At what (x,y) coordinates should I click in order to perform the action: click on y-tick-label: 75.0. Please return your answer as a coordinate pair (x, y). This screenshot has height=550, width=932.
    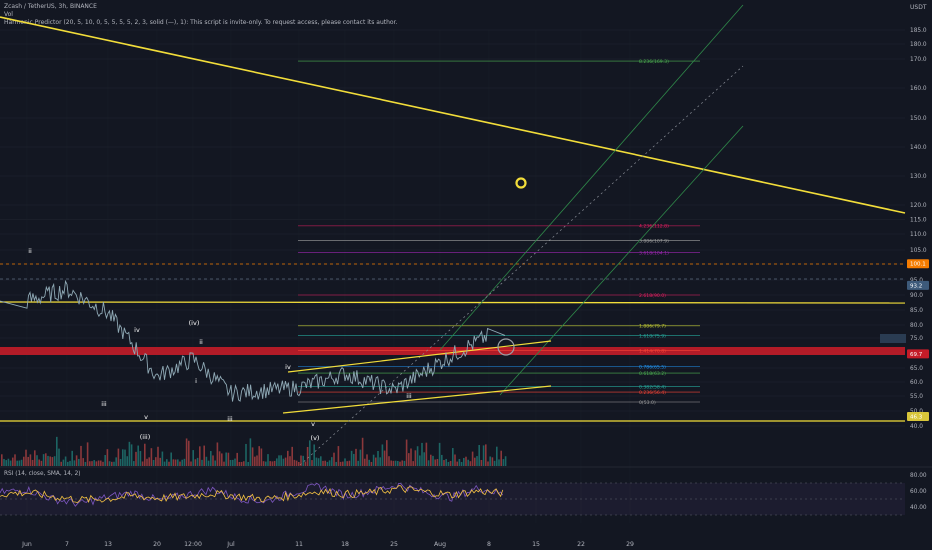
    Looking at the image, I should click on (916, 339).